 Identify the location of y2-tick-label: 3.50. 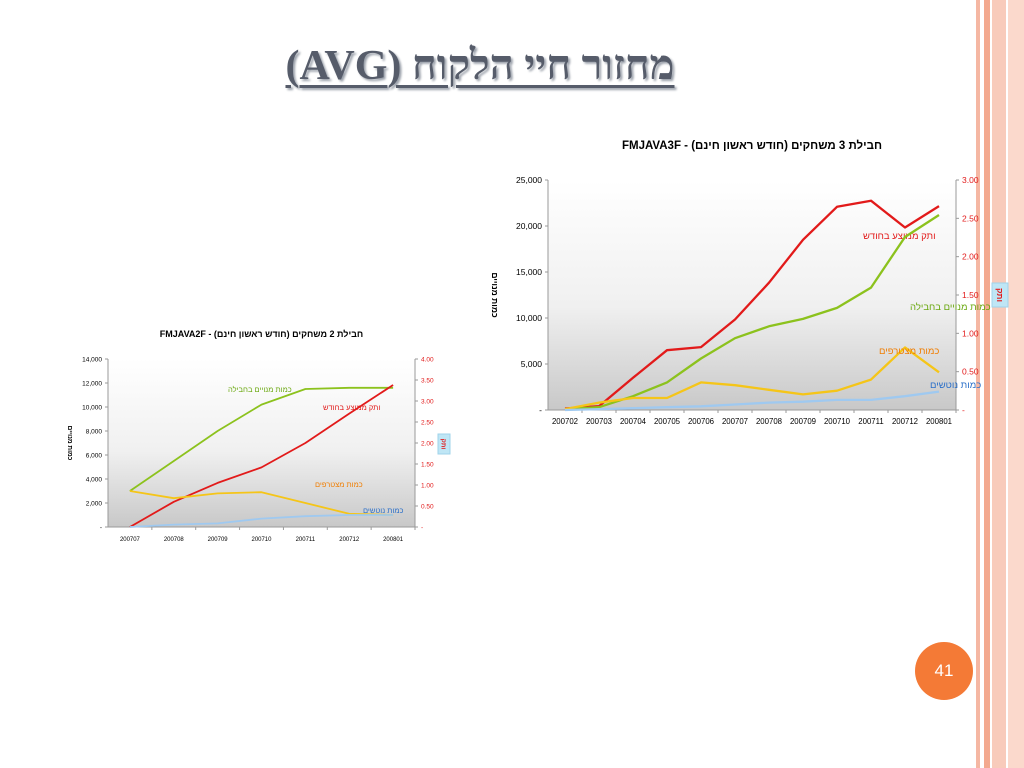
(427, 380).